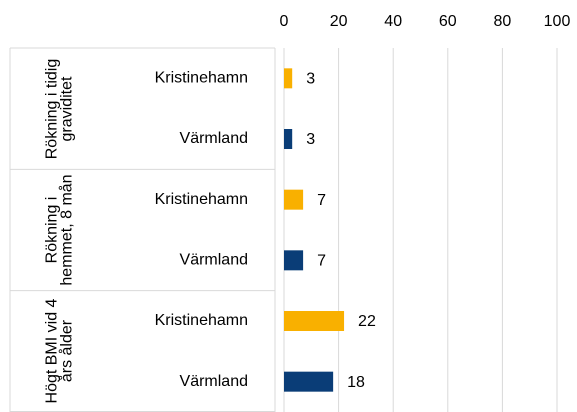 The image size is (577, 412). Describe the element at coordinates (367, 321) in the screenshot. I see `value-label: 22` at that location.